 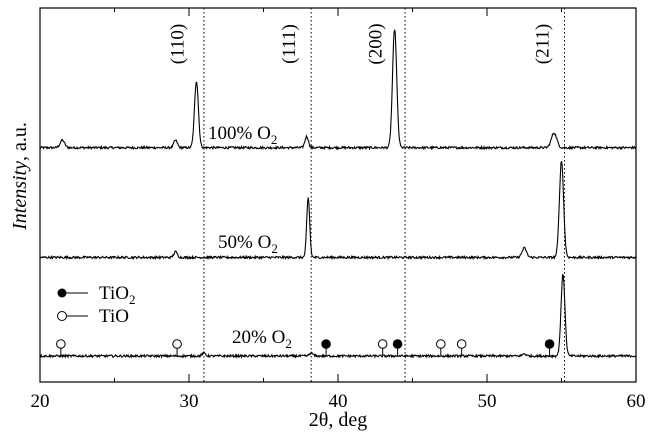 What do you see at coordinates (289, 44) in the screenshot?
I see `peak-label-1: (111)` at bounding box center [289, 44].